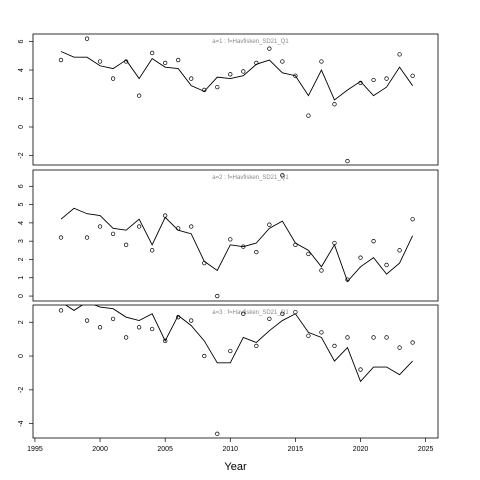  I want to click on panel-title: a=2 : f=Havfisken_SD21_Q1, so click(250, 178).